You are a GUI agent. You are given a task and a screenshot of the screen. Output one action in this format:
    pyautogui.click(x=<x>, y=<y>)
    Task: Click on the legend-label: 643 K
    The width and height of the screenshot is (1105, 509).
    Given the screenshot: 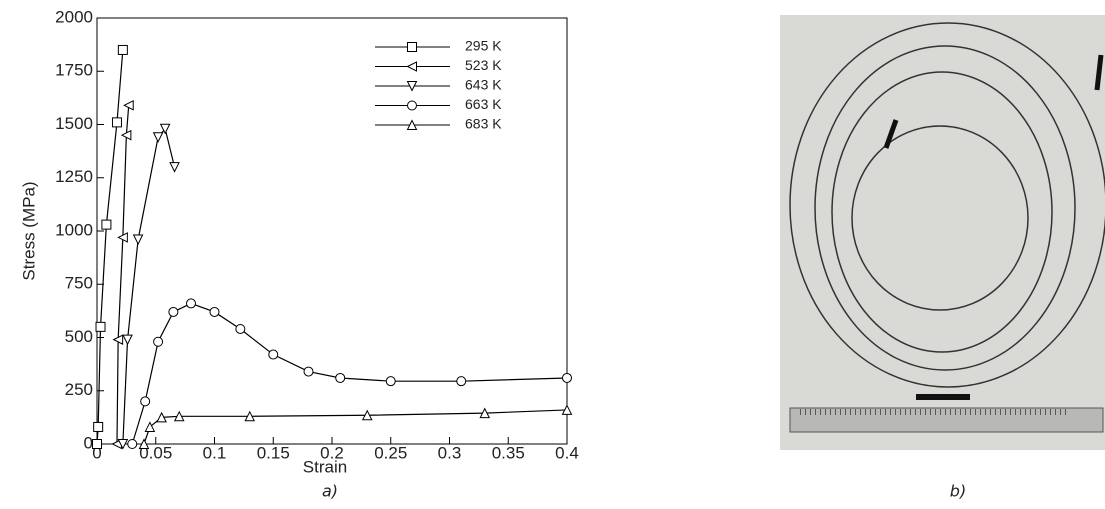 What is the action you would take?
    pyautogui.click(x=483, y=85)
    